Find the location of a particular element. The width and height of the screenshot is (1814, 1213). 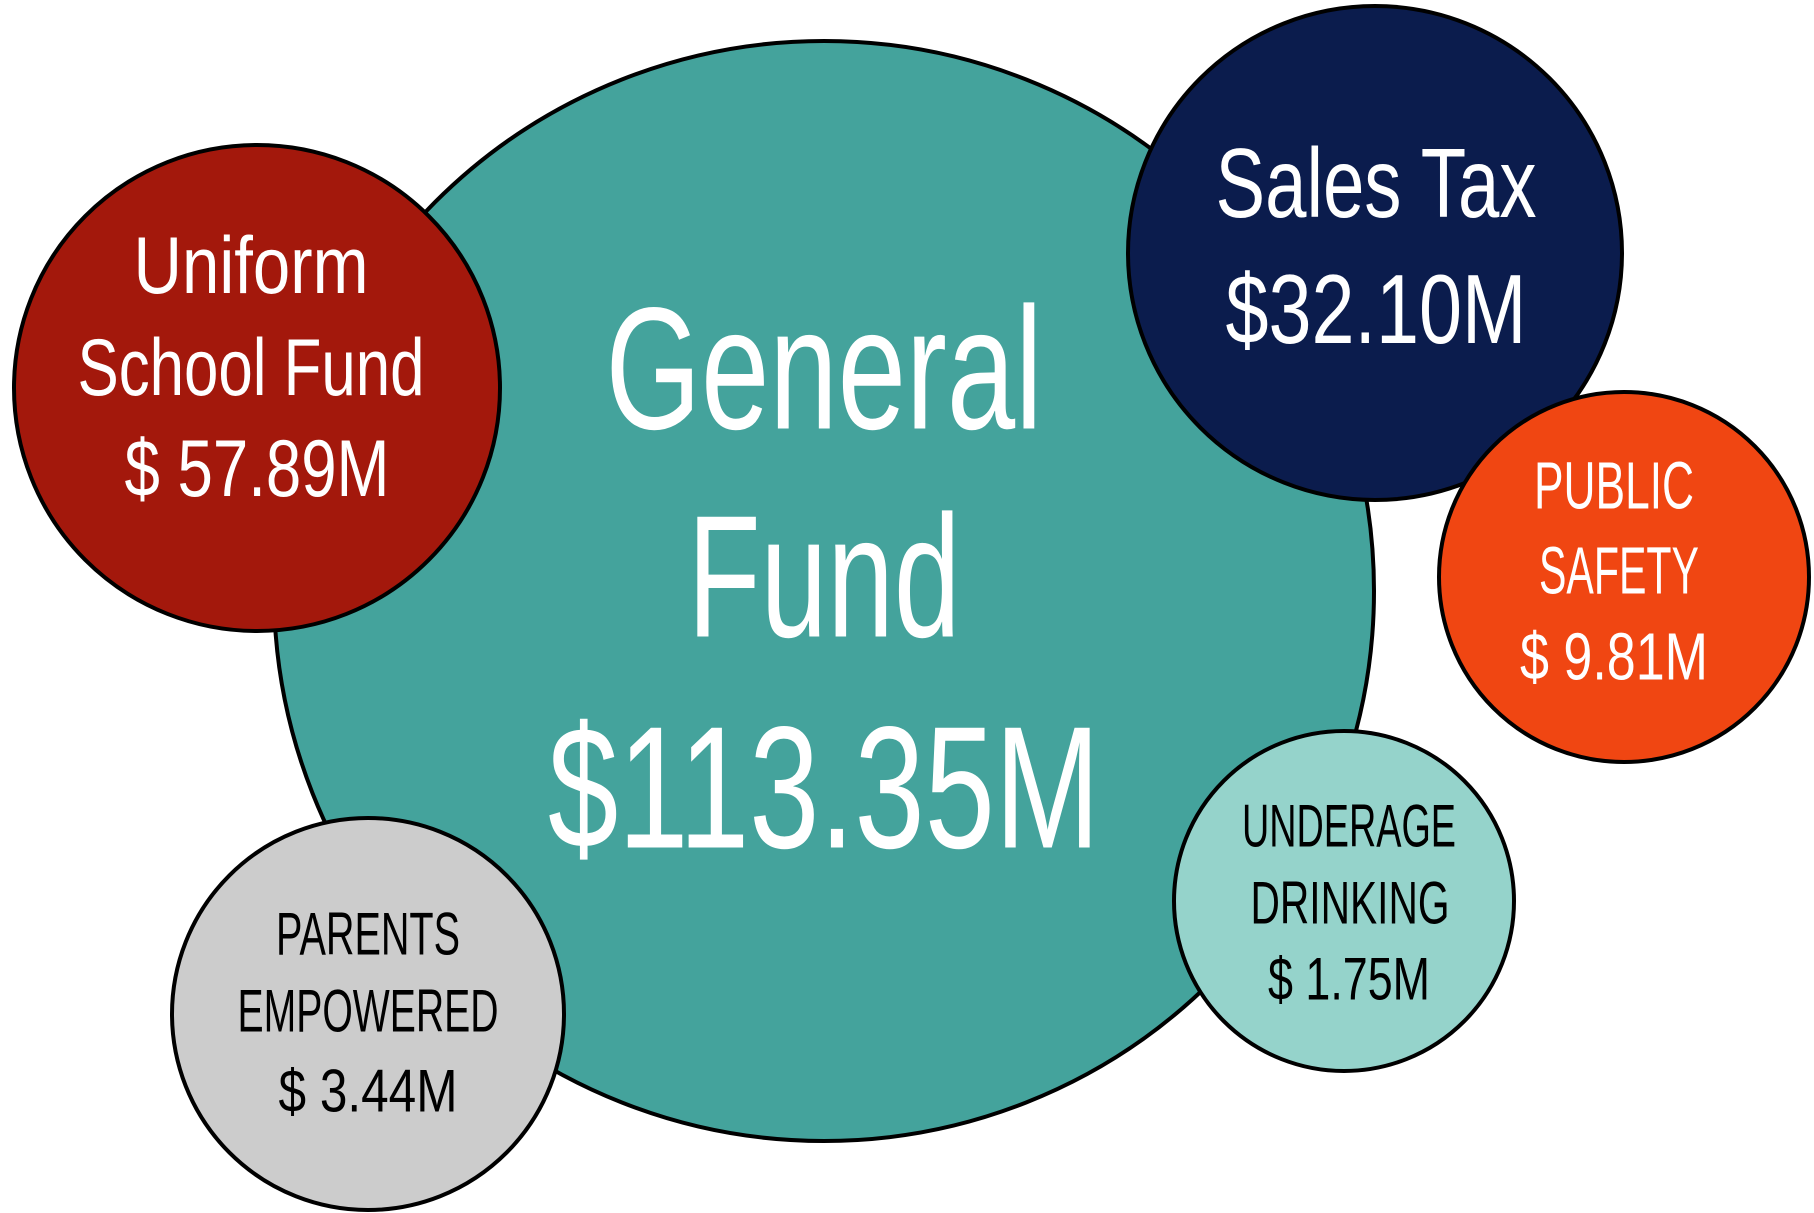

label: PUBLIC is located at coordinates (1614, 486).